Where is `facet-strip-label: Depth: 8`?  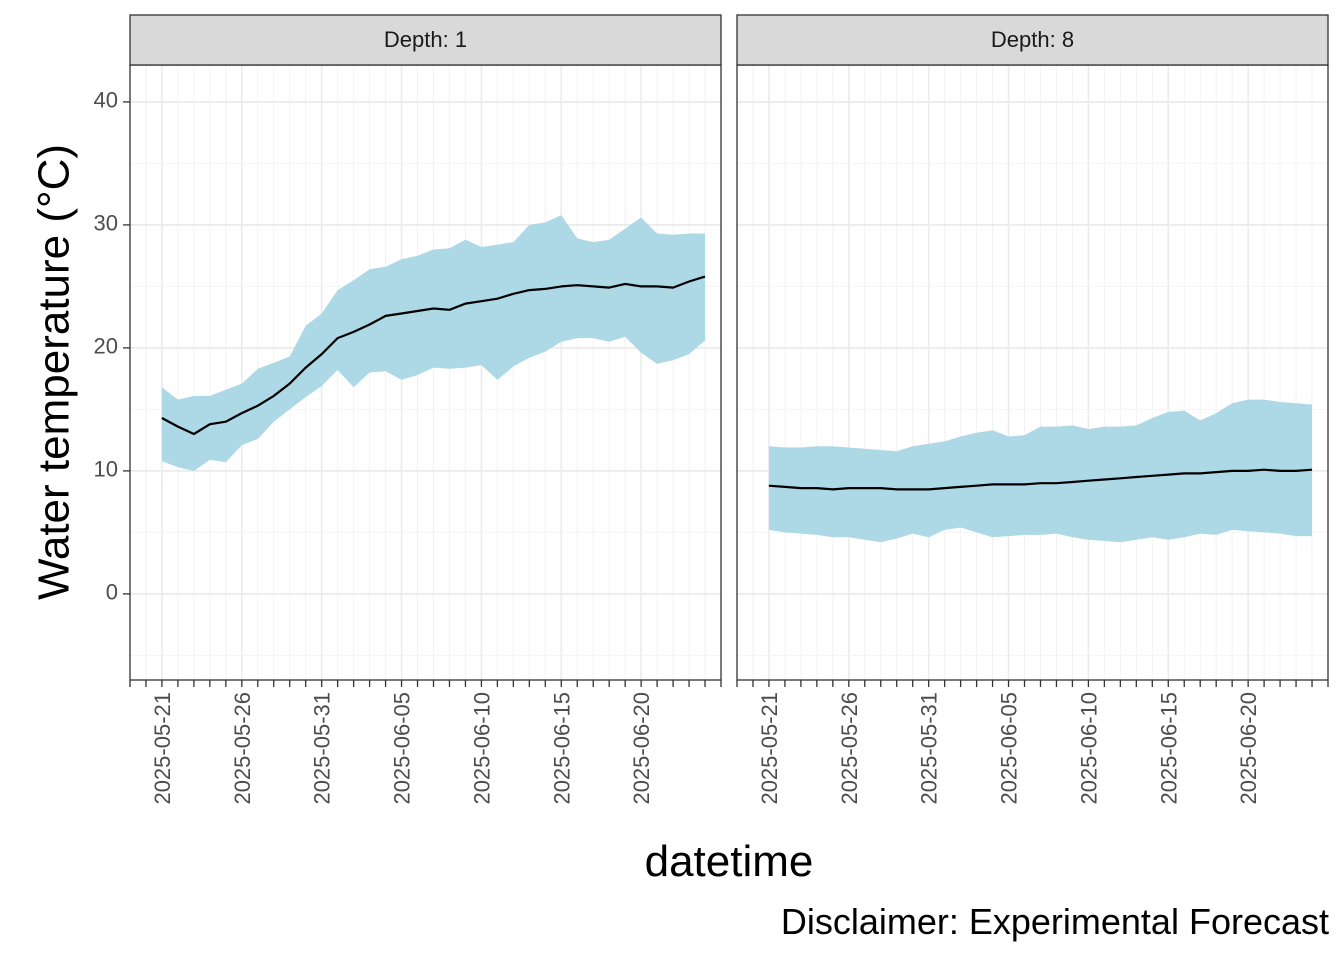 facet-strip-label: Depth: 8 is located at coordinates (1032, 39).